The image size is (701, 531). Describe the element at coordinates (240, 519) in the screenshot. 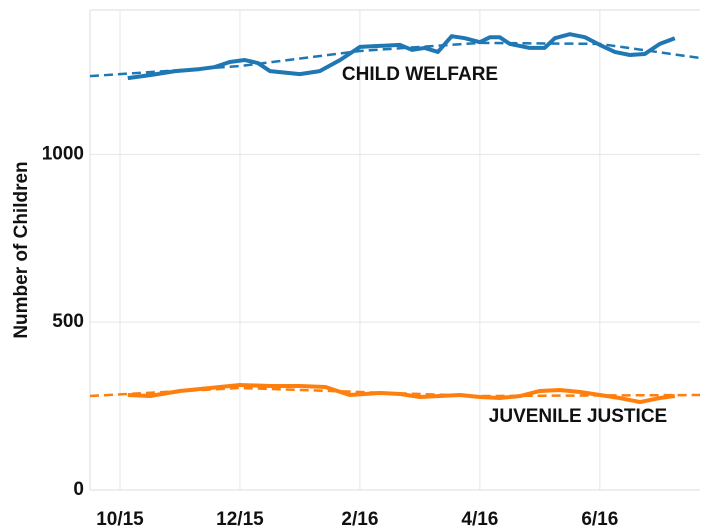

I see `x-tick-label: 12/15` at that location.